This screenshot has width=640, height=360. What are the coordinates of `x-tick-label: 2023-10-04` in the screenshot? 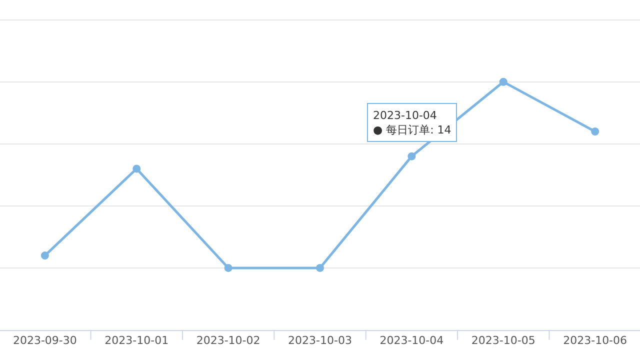 It's located at (412, 341).